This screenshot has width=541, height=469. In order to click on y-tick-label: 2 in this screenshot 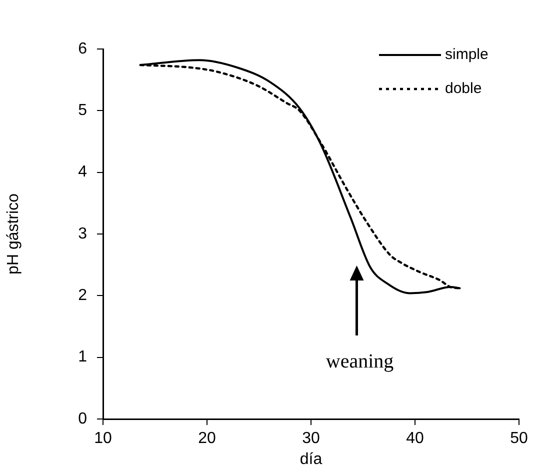, I will do `click(83, 295)`.